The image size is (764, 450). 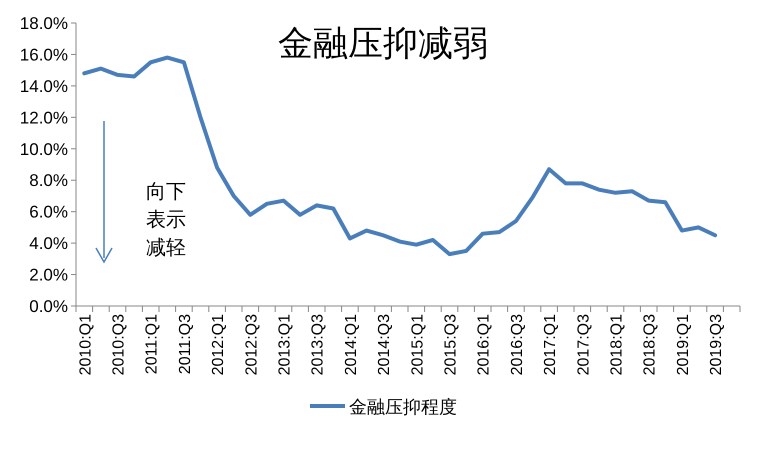 I want to click on x-tick-label: 2010:Q3, so click(x=119, y=345).